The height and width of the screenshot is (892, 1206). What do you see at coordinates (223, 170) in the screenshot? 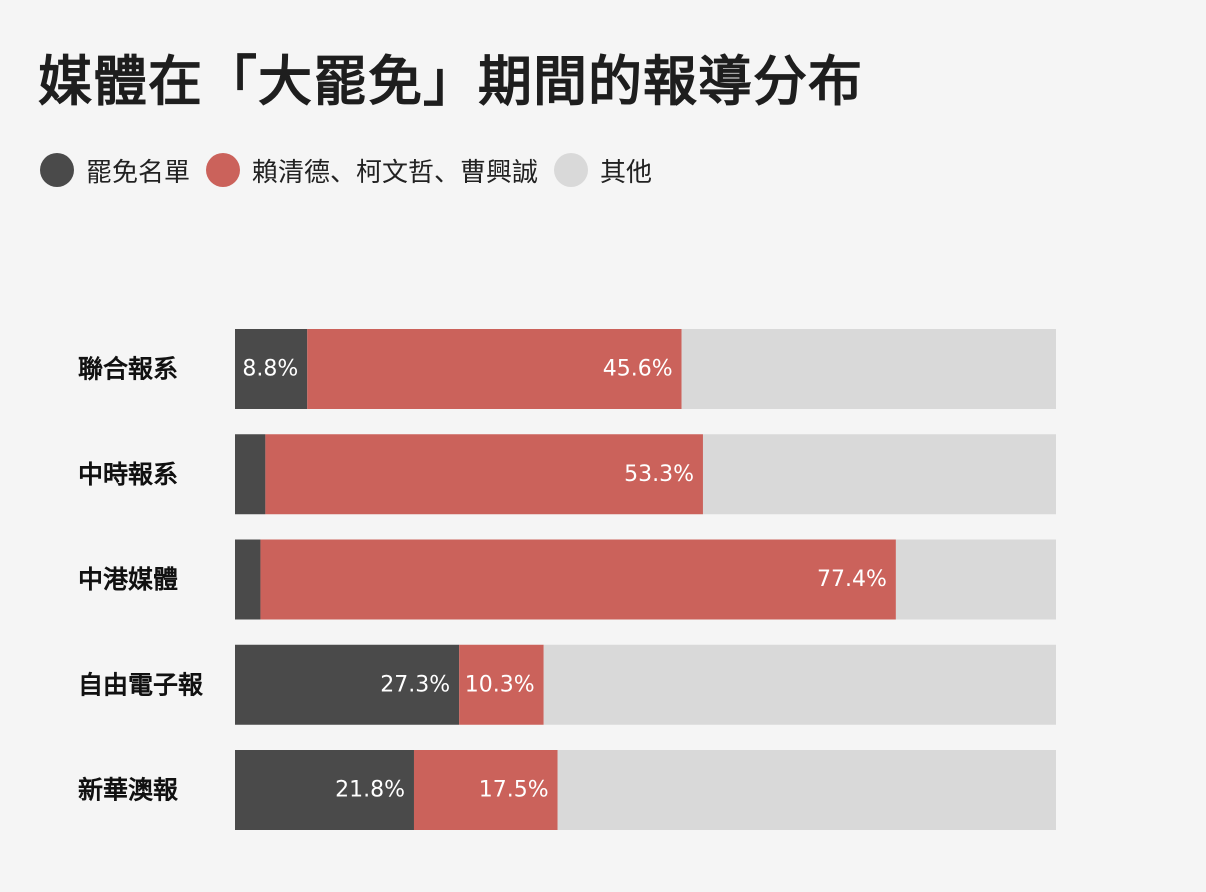
I see `legend-swatch-politicians` at bounding box center [223, 170].